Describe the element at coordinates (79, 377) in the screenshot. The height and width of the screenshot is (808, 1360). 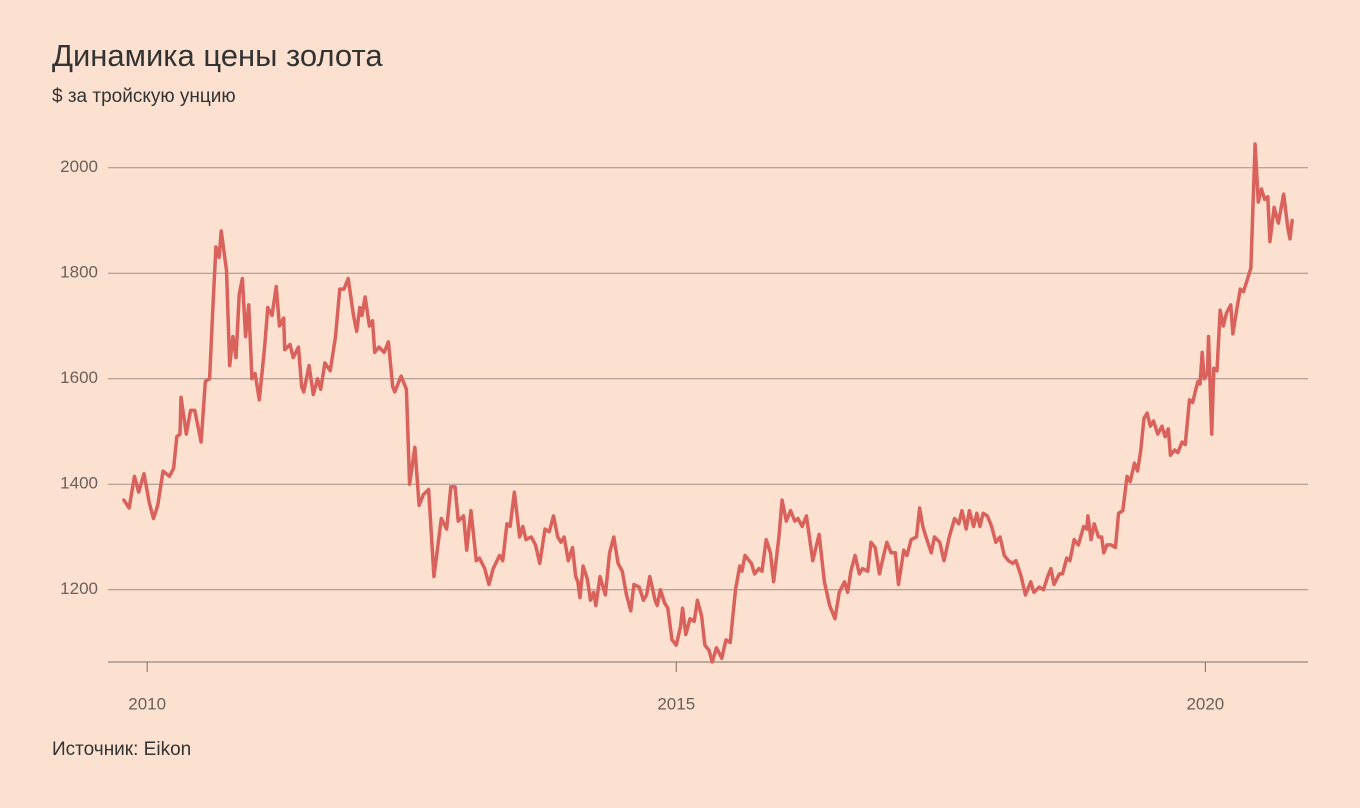
I see `y-tick-label: 1600` at that location.